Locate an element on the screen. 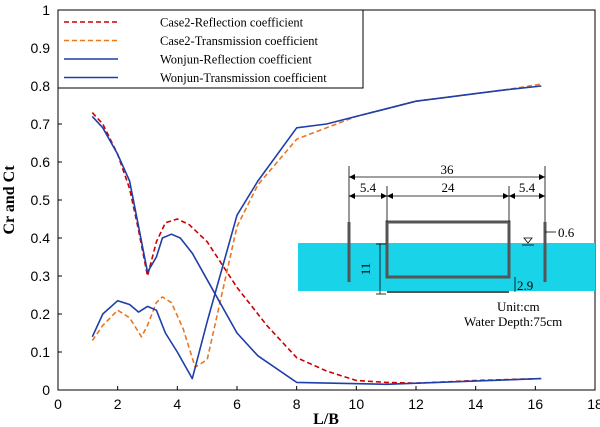  y-tick-label: 0.4 is located at coordinates (41, 238).